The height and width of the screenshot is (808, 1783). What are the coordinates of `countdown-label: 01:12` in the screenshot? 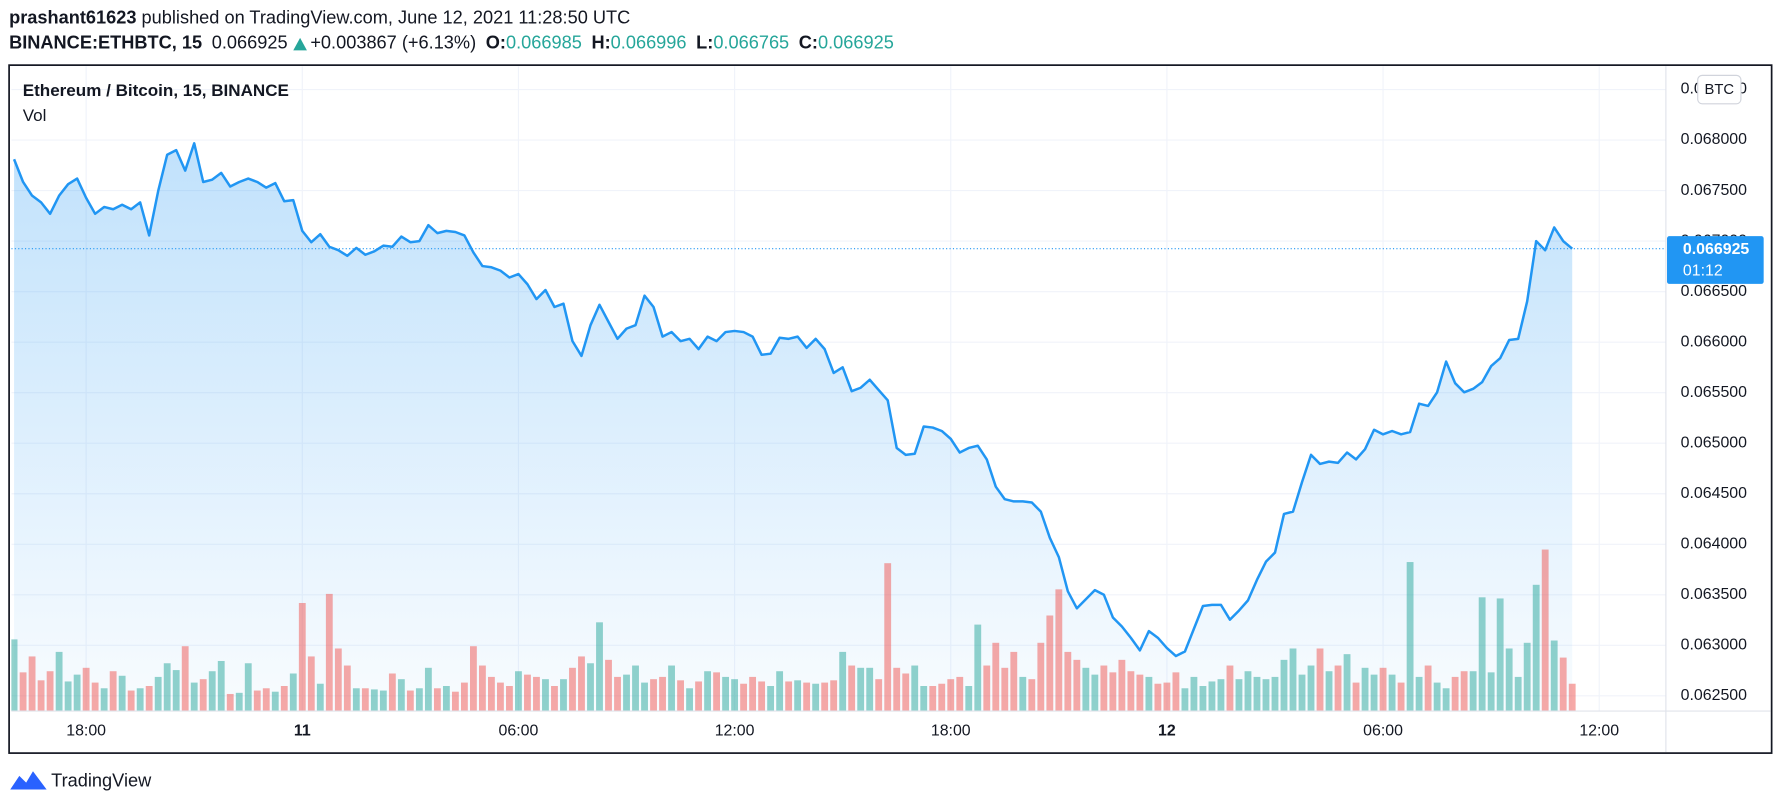 It's located at (1703, 271).